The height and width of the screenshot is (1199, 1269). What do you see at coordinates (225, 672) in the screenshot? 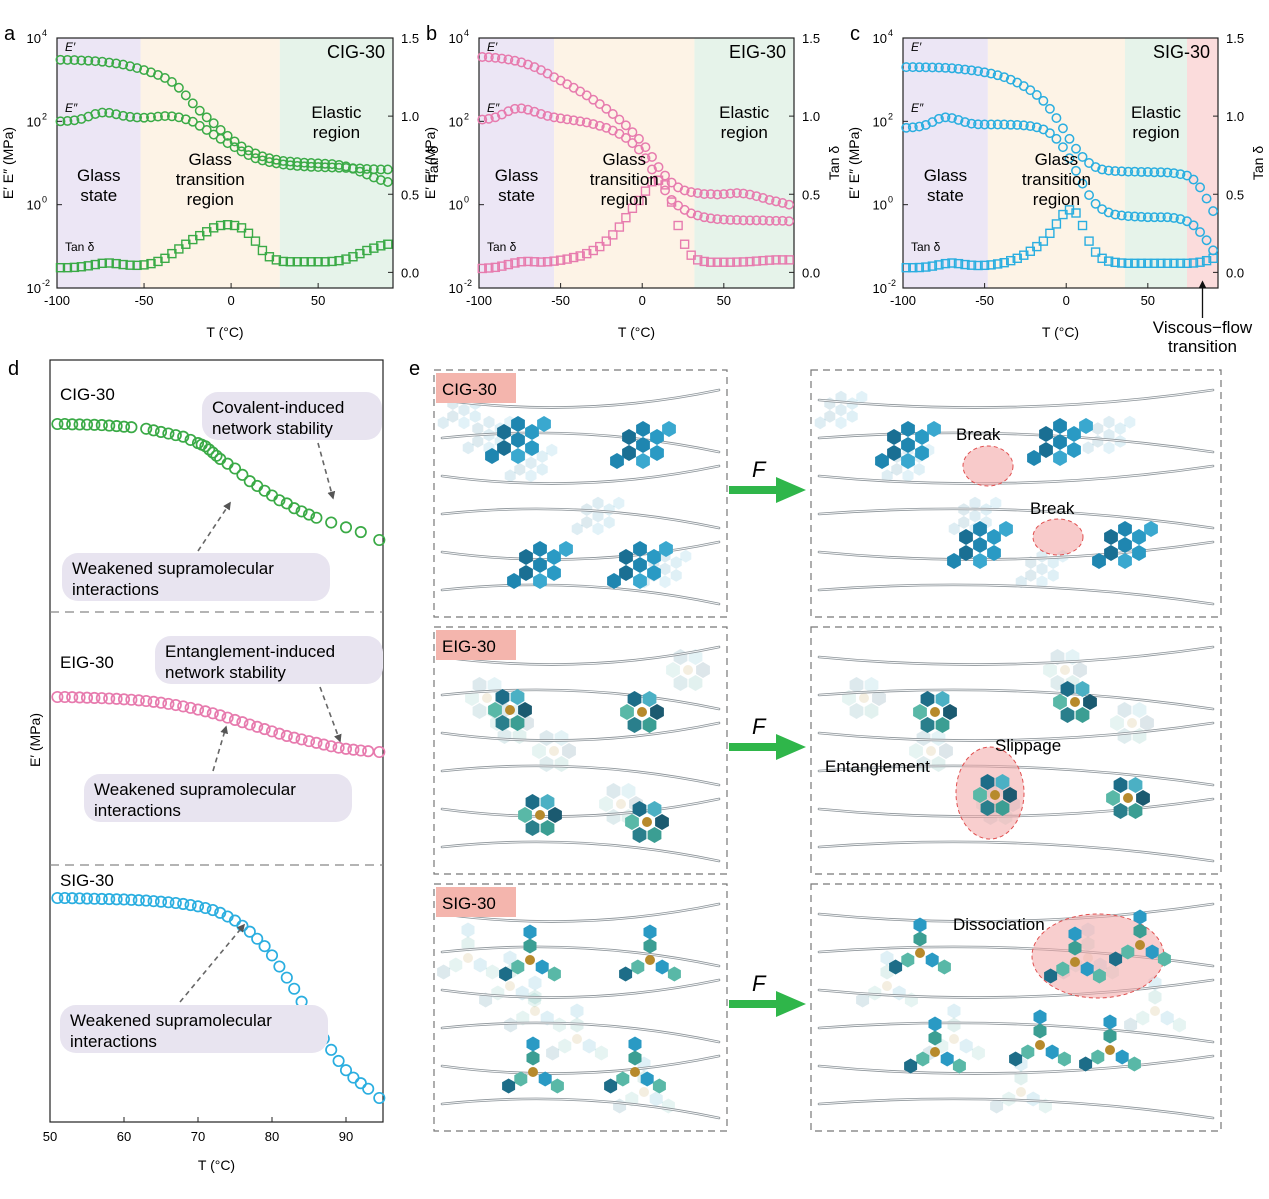
I see `callout-text: network stability` at bounding box center [225, 672].